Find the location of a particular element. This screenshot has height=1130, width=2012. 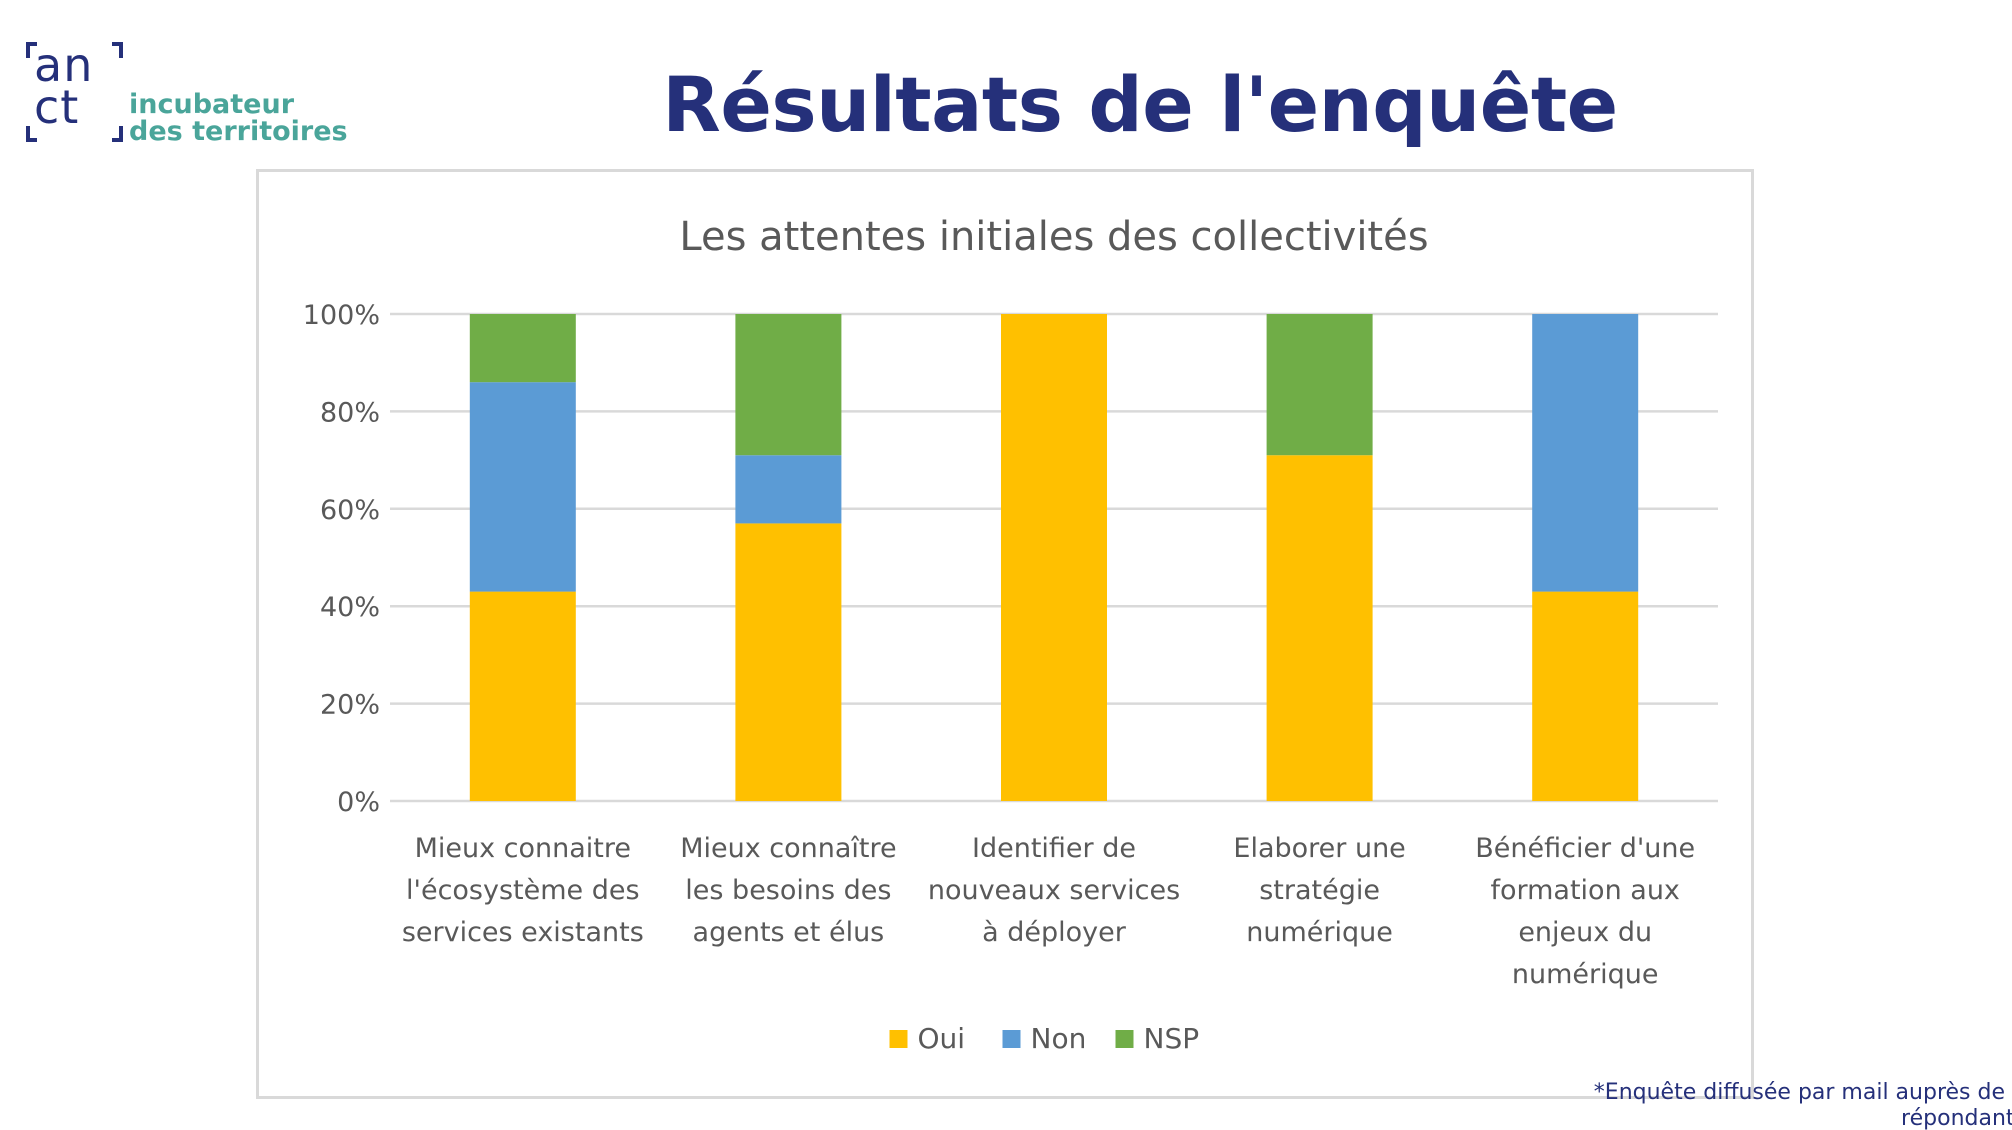

legend-label-non: Non is located at coordinates (1059, 1038).